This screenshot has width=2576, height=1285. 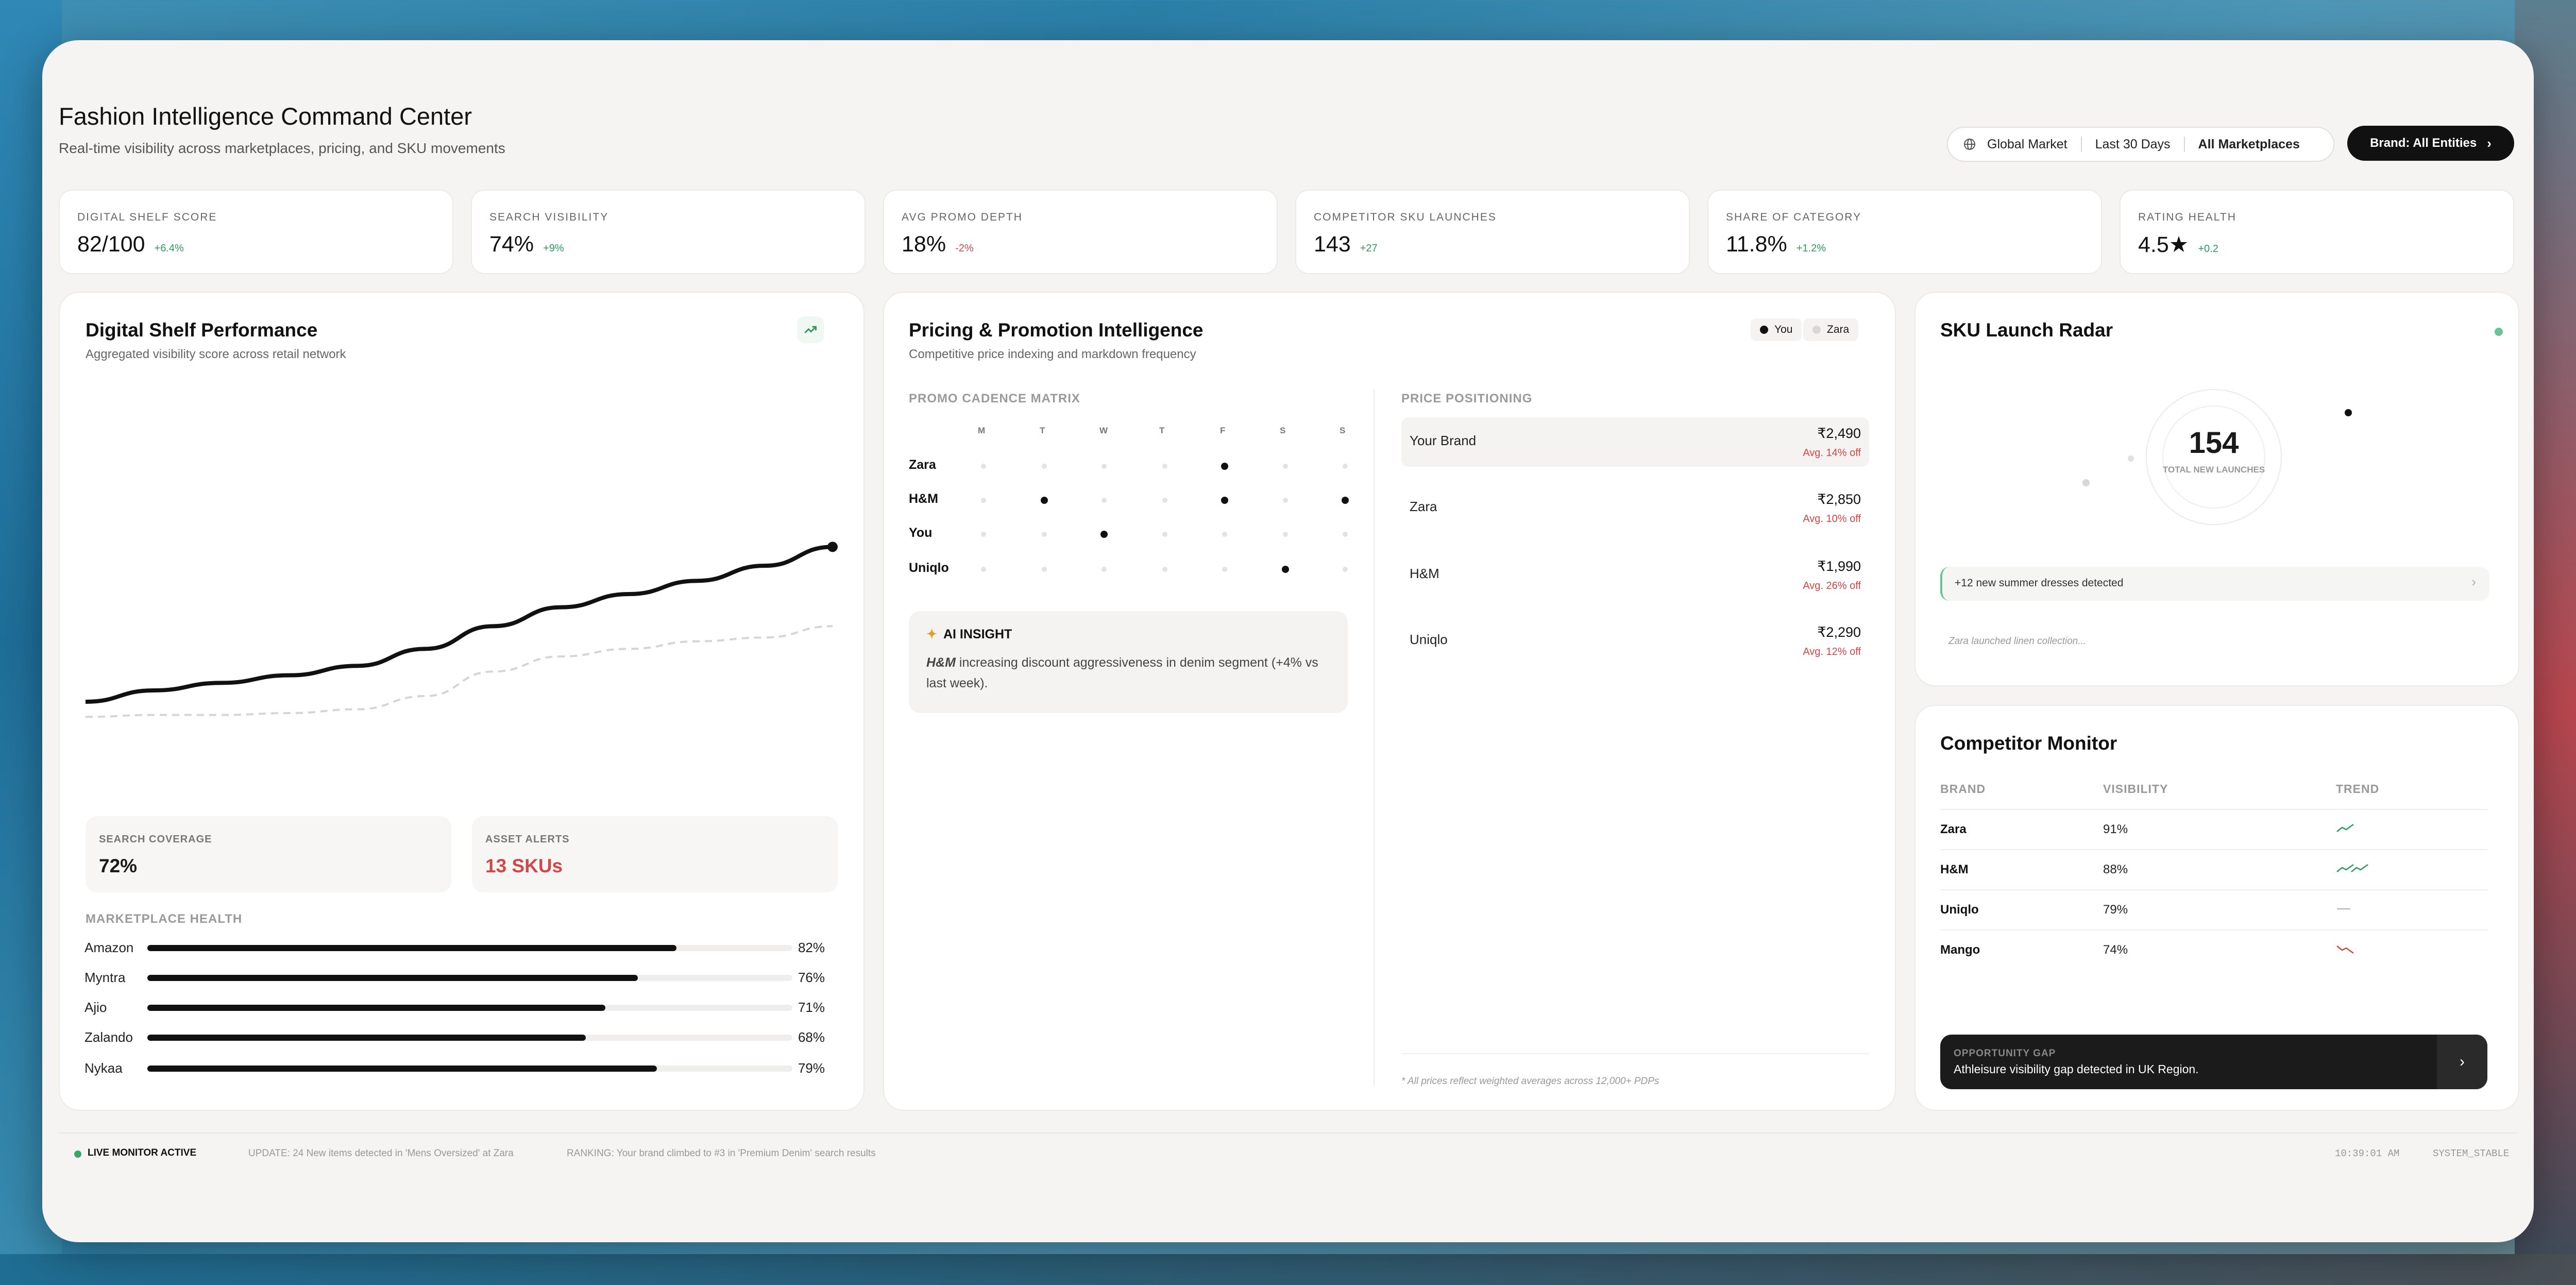 What do you see at coordinates (1832, 585) in the screenshot?
I see `price-discount: Avg. 26% off` at bounding box center [1832, 585].